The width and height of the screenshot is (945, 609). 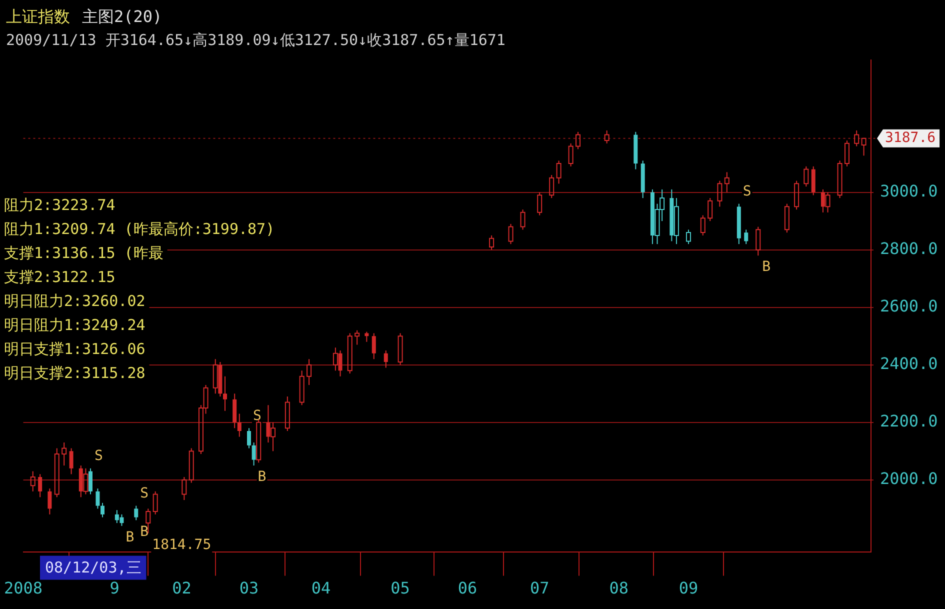 What do you see at coordinates (249, 588) in the screenshot?
I see `x-tick-label: 03` at bounding box center [249, 588].